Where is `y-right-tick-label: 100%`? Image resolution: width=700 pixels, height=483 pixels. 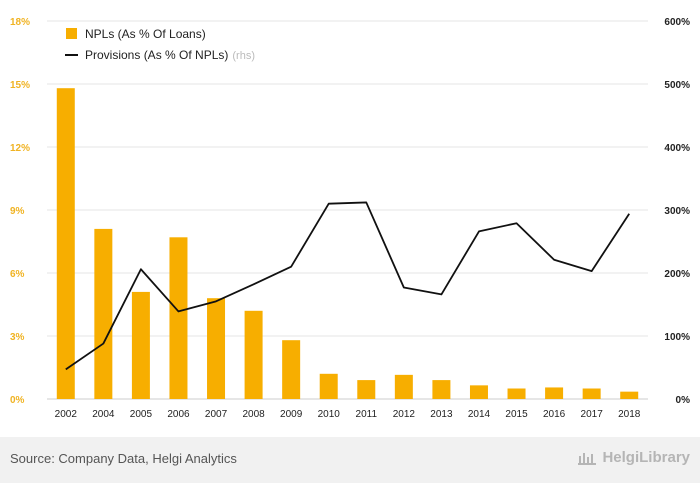 y-right-tick-label: 100% is located at coordinates (677, 337).